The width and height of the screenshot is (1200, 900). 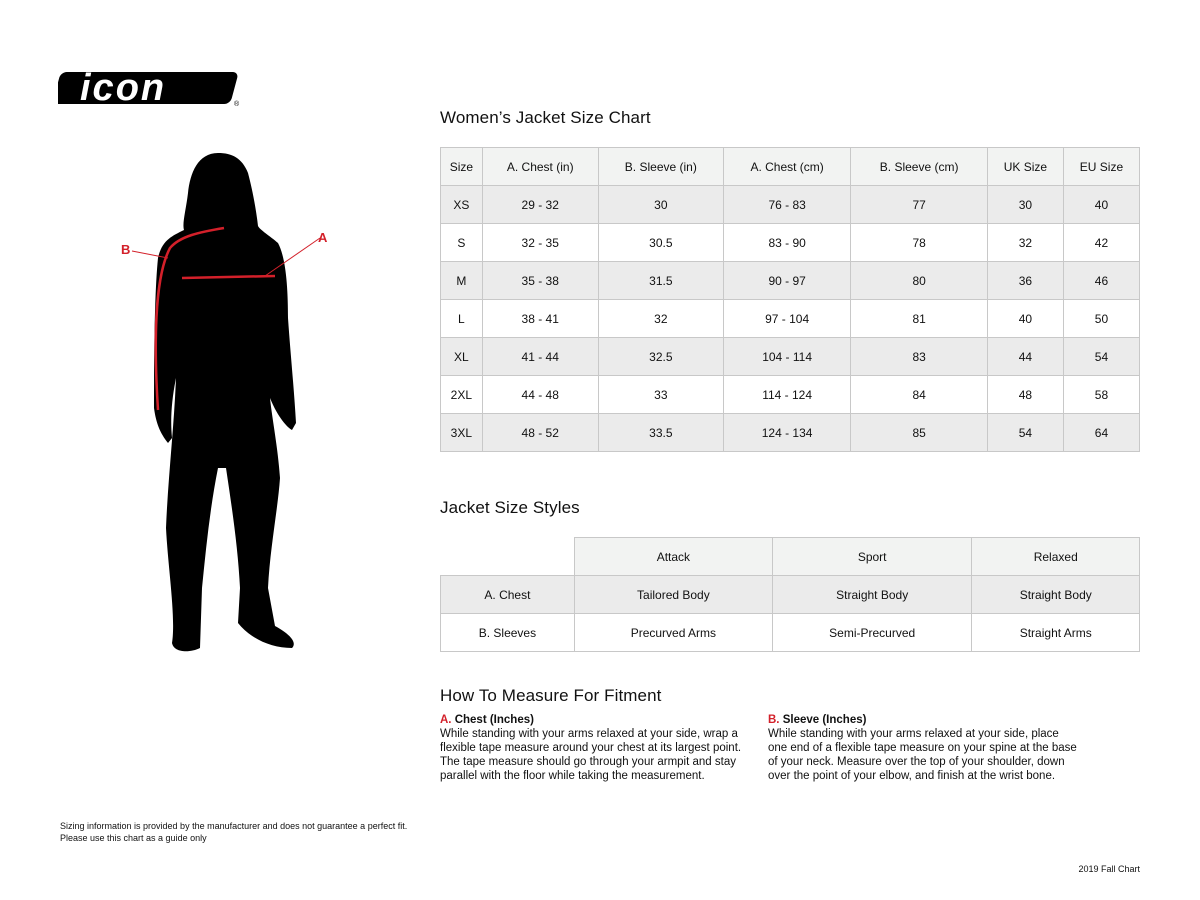 What do you see at coordinates (774, 720) in the screenshot?
I see `sleeve-prefix: B.` at bounding box center [774, 720].